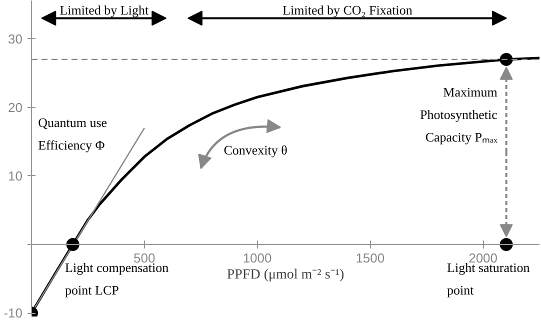  What do you see at coordinates (347, 10) in the screenshot?
I see `annotation: Limited by CO₂ Fixation` at bounding box center [347, 10].